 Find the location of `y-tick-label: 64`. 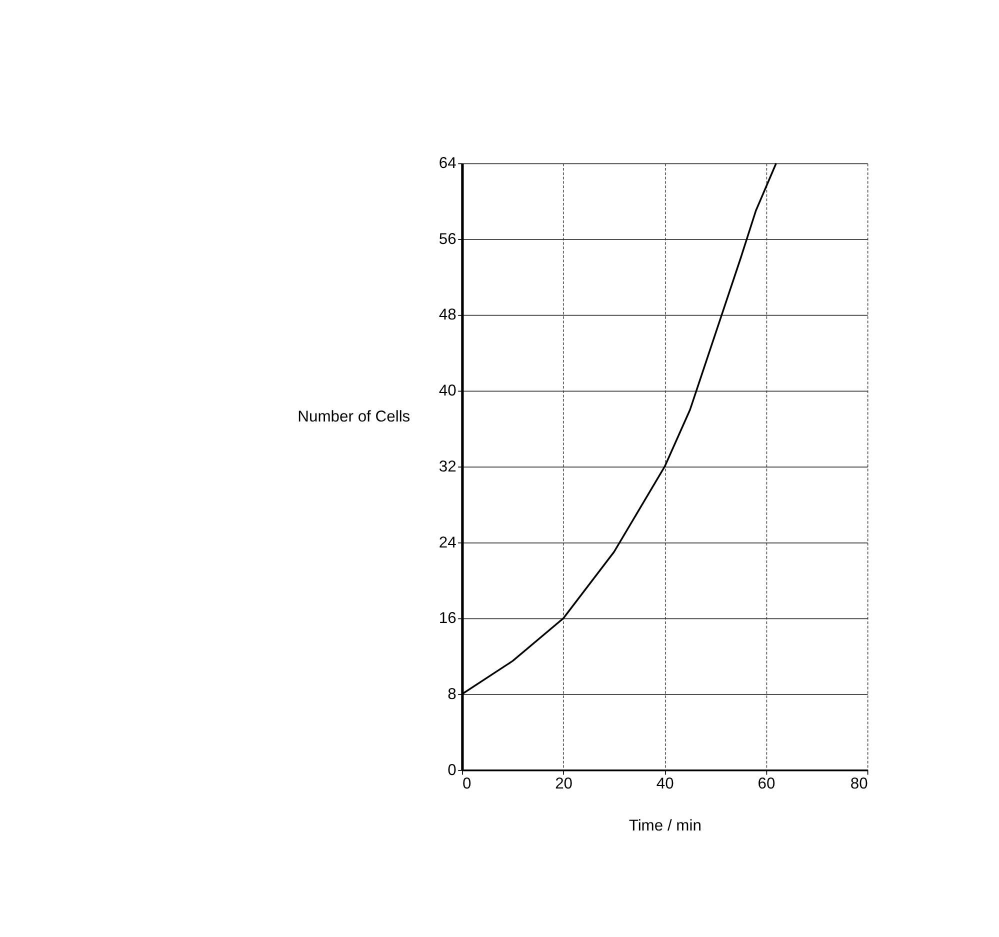

y-tick-label: 64 is located at coordinates (447, 163).